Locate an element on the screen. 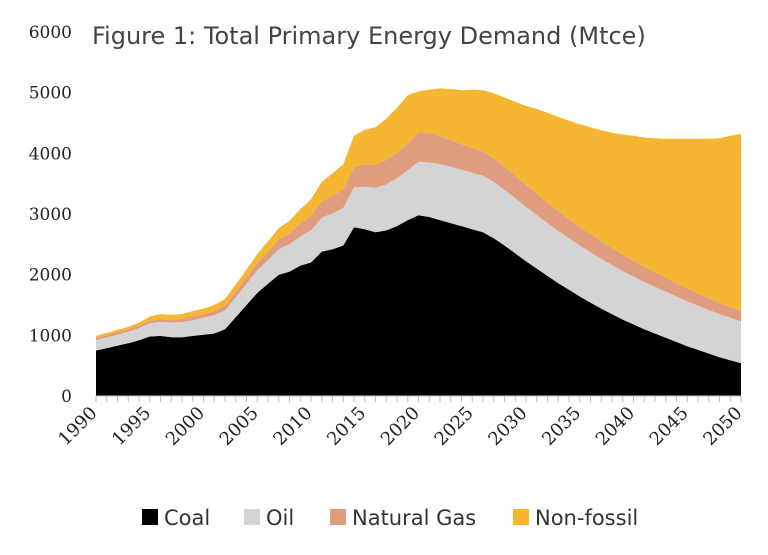 Image resolution: width=768 pixels, height=555 pixels. x-tick-label: 1995 is located at coordinates (131, 426).